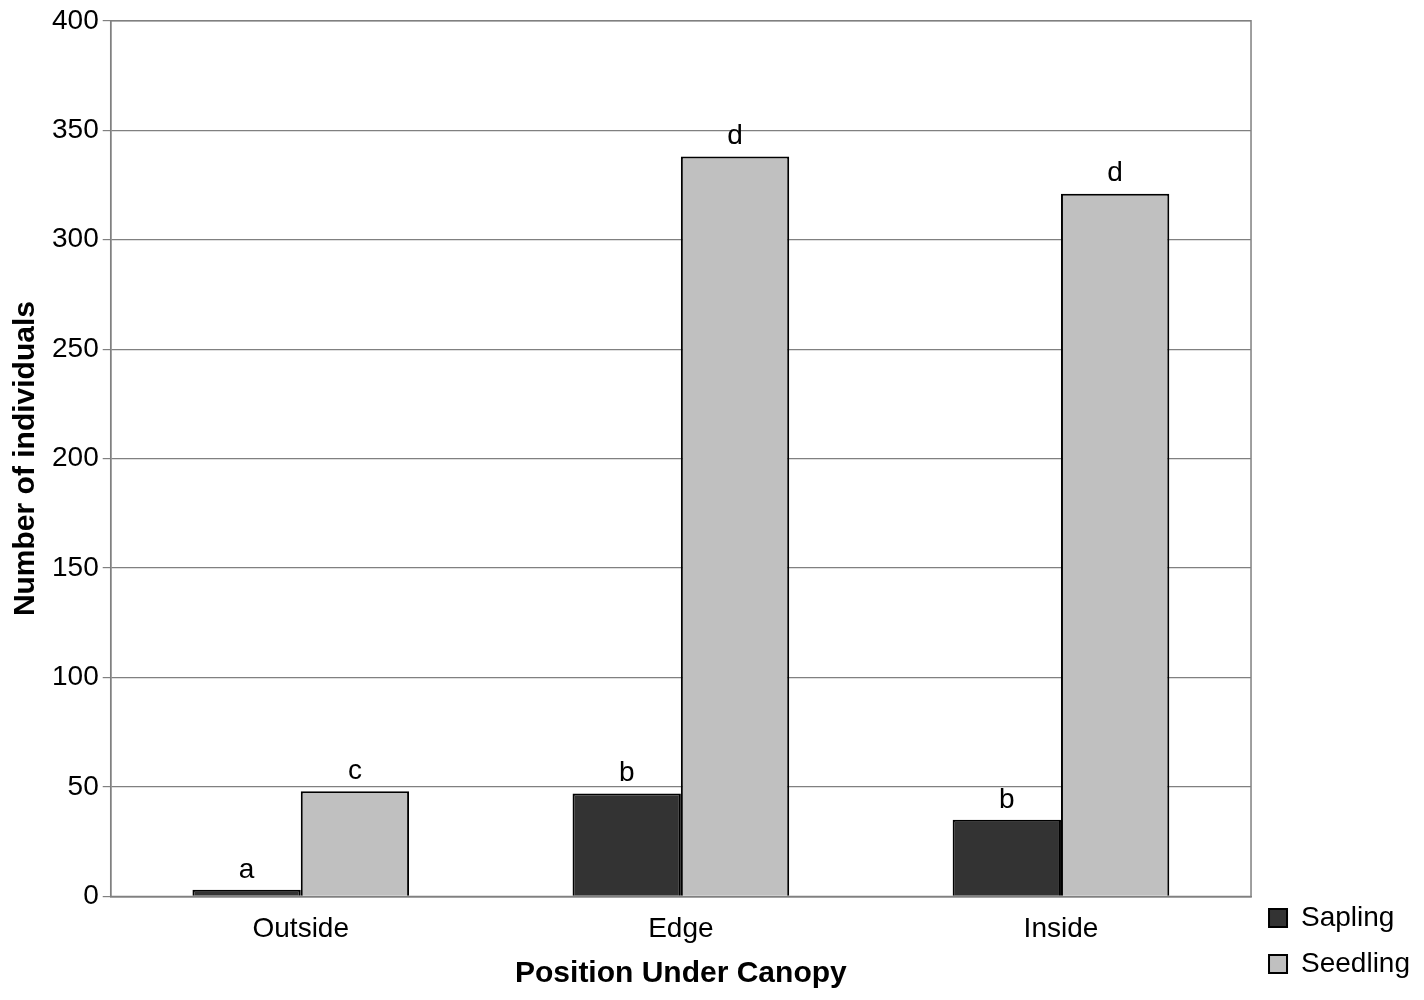  What do you see at coordinates (83, 785) in the screenshot?
I see `y-tick-label: 50` at bounding box center [83, 785].